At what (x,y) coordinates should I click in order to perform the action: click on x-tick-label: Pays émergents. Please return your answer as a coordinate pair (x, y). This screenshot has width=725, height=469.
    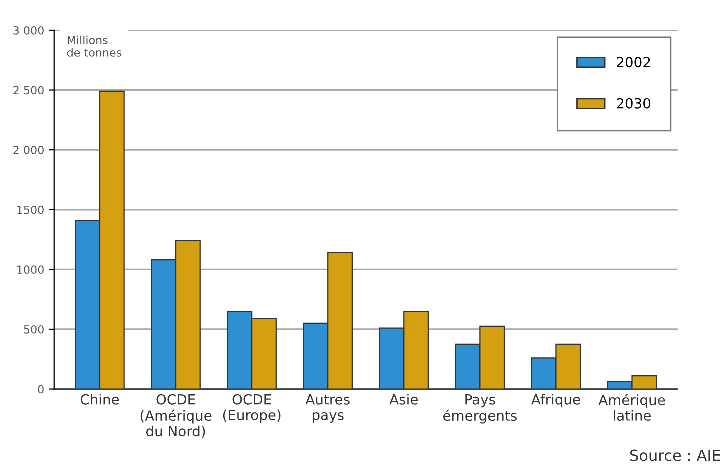
    Looking at the image, I should click on (480, 409).